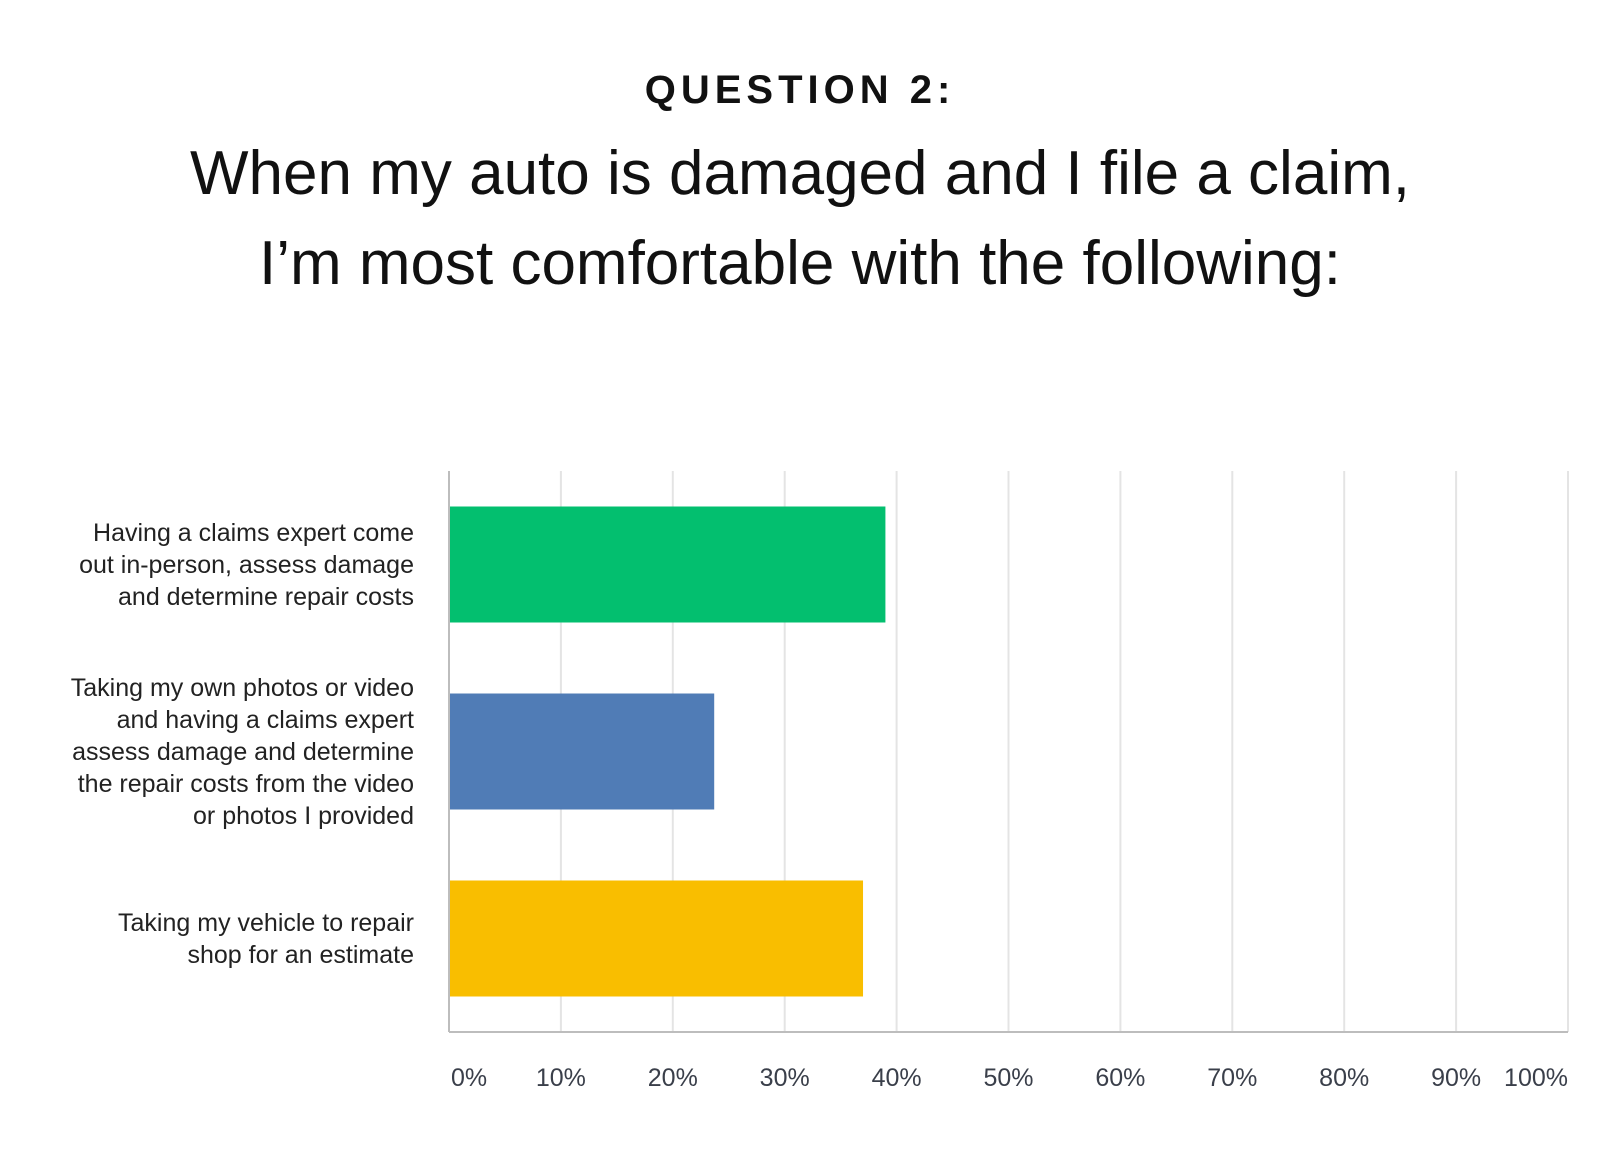 The image size is (1600, 1157). What do you see at coordinates (1120, 1078) in the screenshot?
I see `x-tick-label: 60%` at bounding box center [1120, 1078].